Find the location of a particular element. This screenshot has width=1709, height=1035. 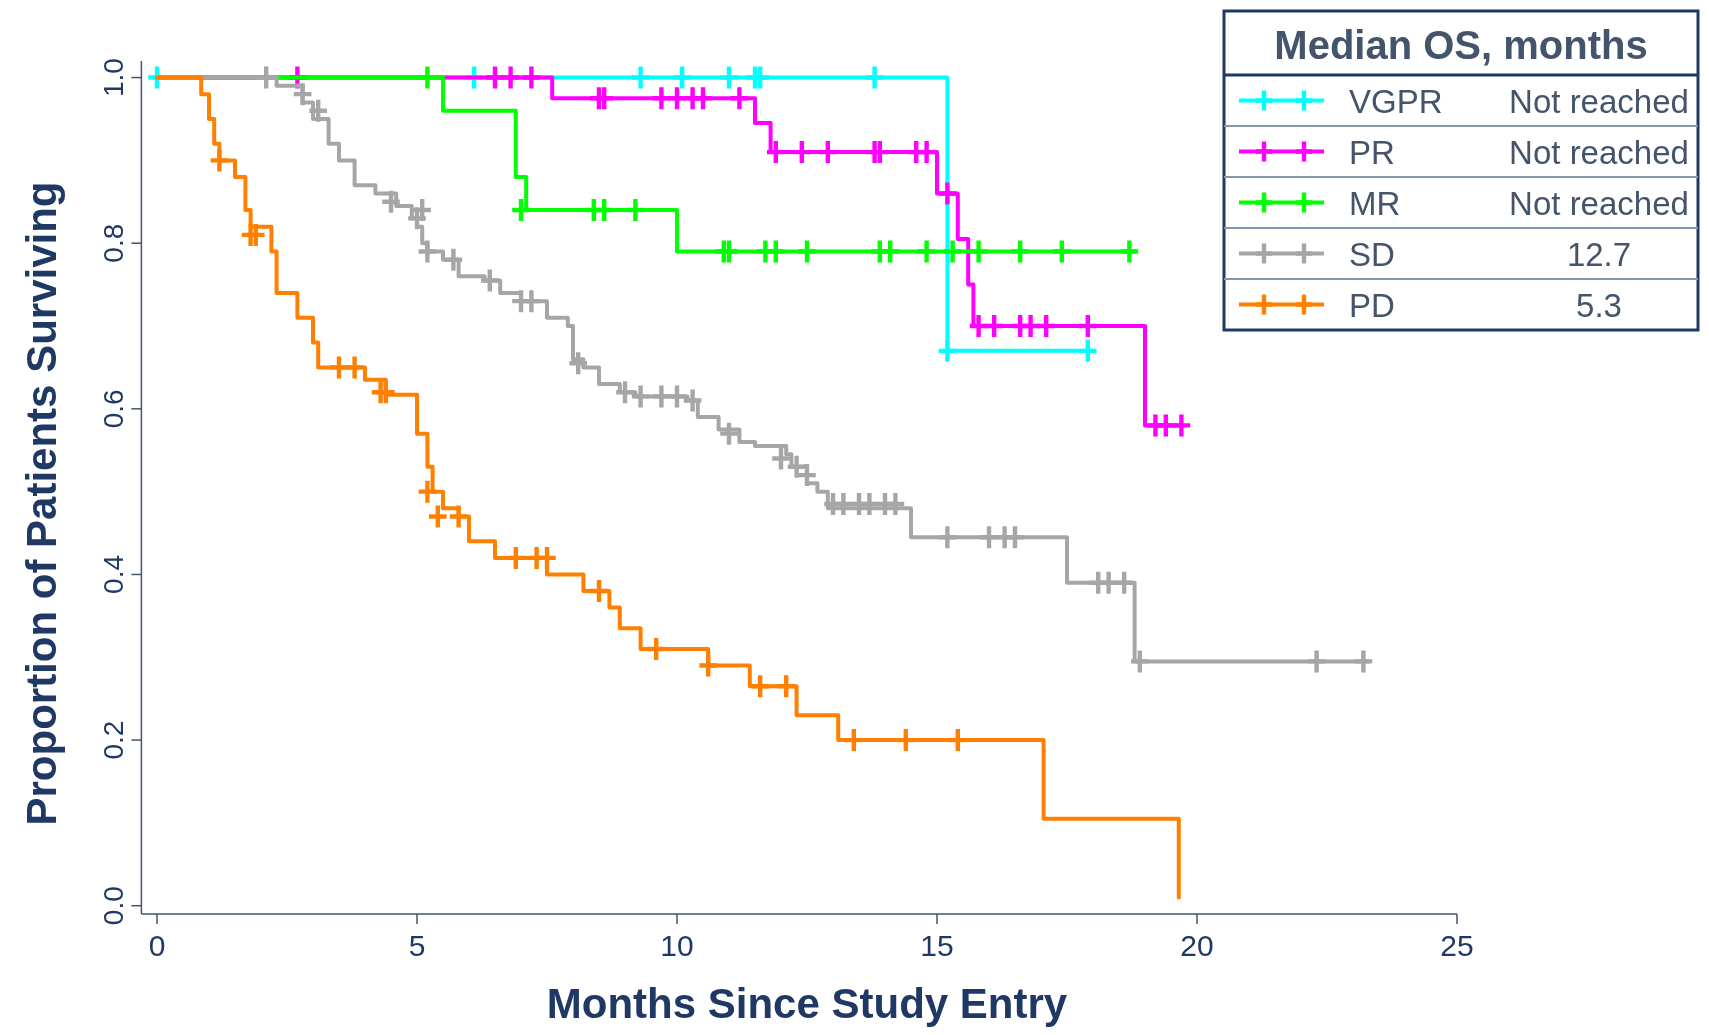

x-tick-label: 15 is located at coordinates (937, 945).